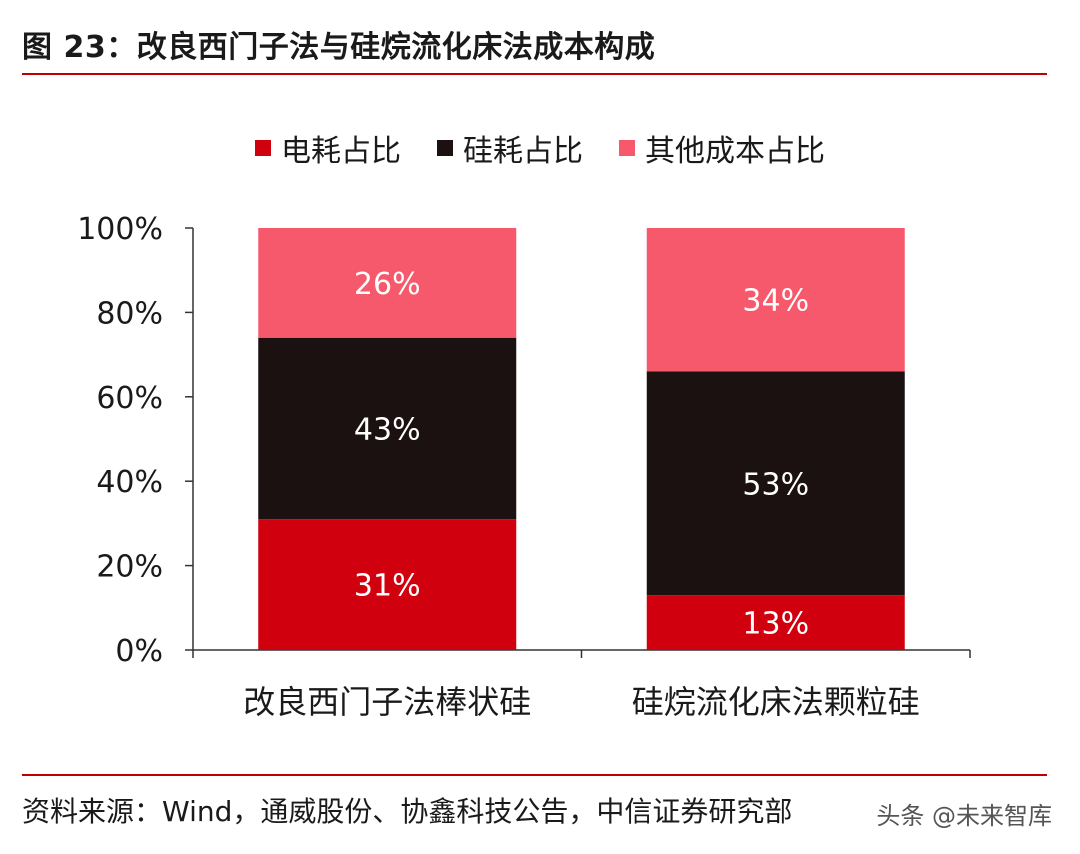  I want to click on legend-item-silicon: 硅耗占比, so click(510, 148).